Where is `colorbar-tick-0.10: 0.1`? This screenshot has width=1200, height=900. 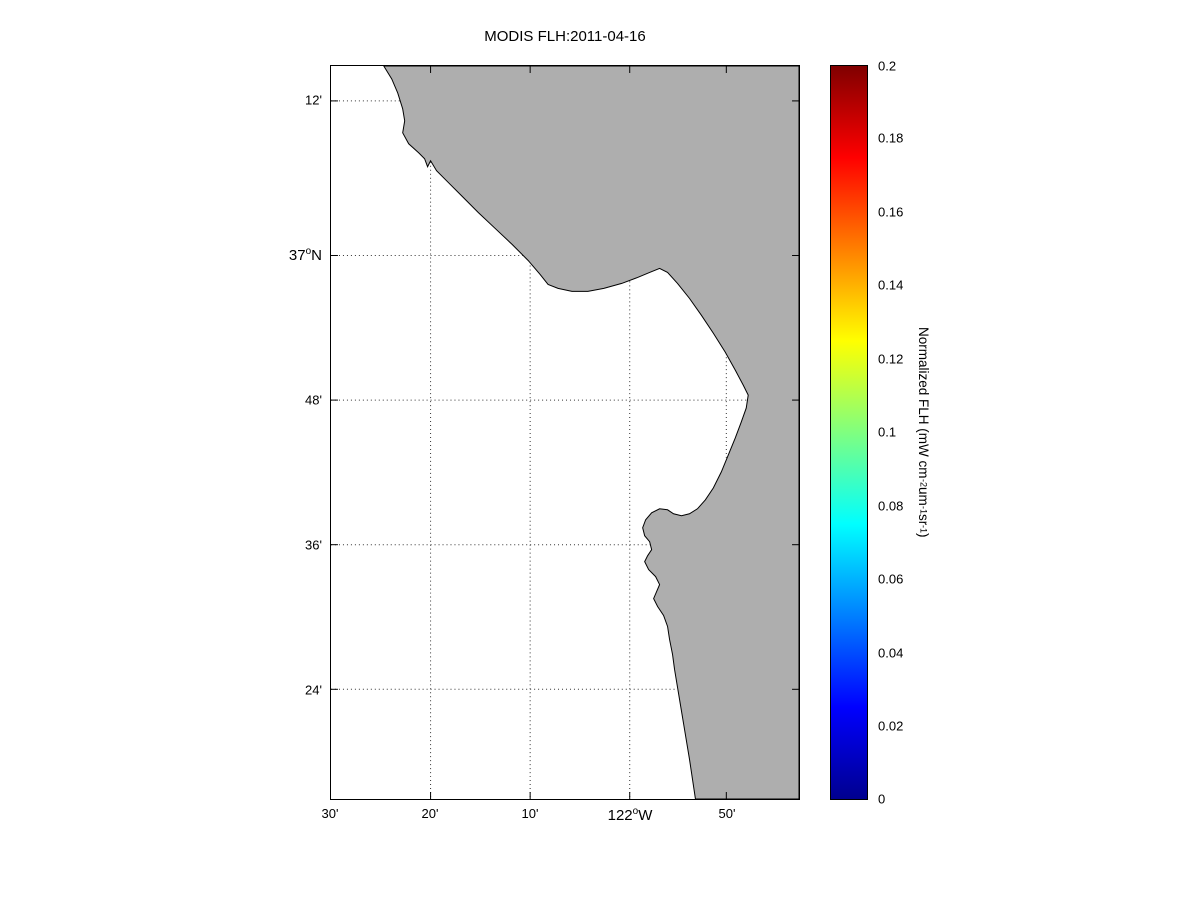 colorbar-tick-0.10: 0.1 is located at coordinates (887, 432).